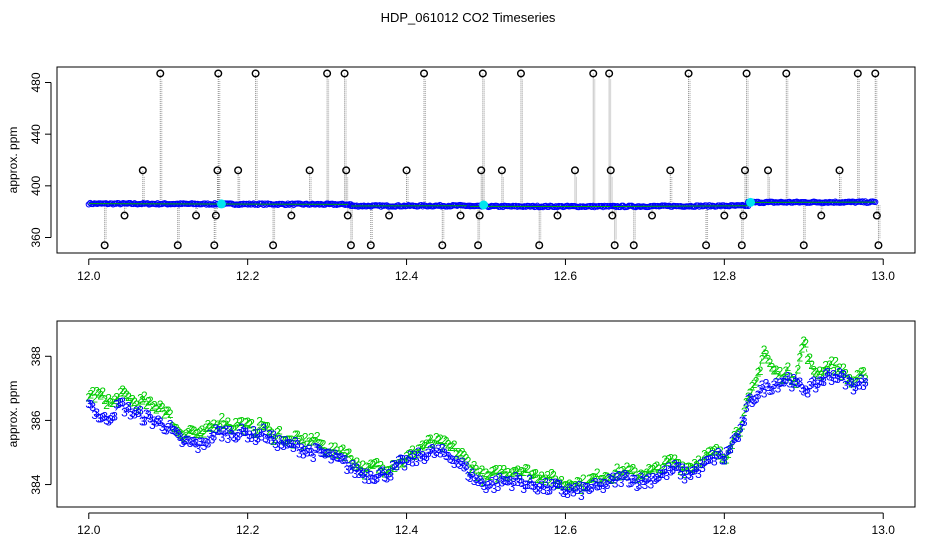 The height and width of the screenshot is (540, 936). I want to click on top-x-tick-label: 12.0, so click(89, 276).